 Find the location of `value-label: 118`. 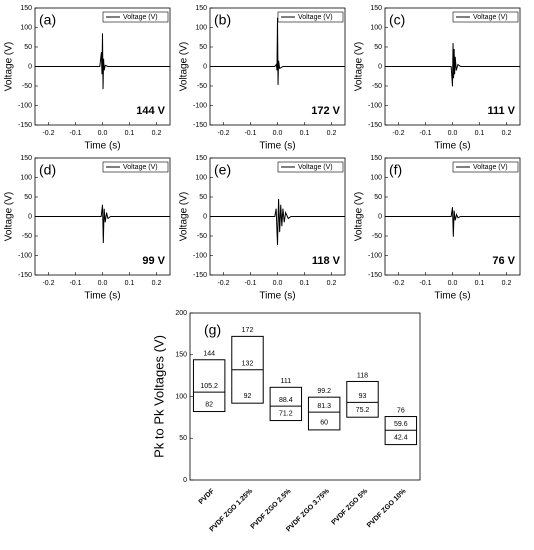

value-label: 118 is located at coordinates (362, 375).